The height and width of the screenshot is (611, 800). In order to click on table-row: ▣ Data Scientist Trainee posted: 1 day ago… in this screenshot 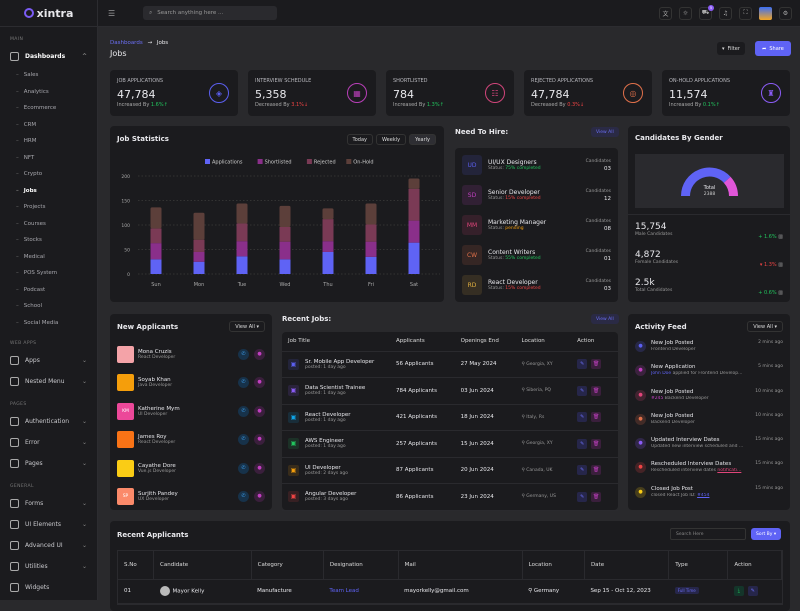, I will do `click(450, 391)`.